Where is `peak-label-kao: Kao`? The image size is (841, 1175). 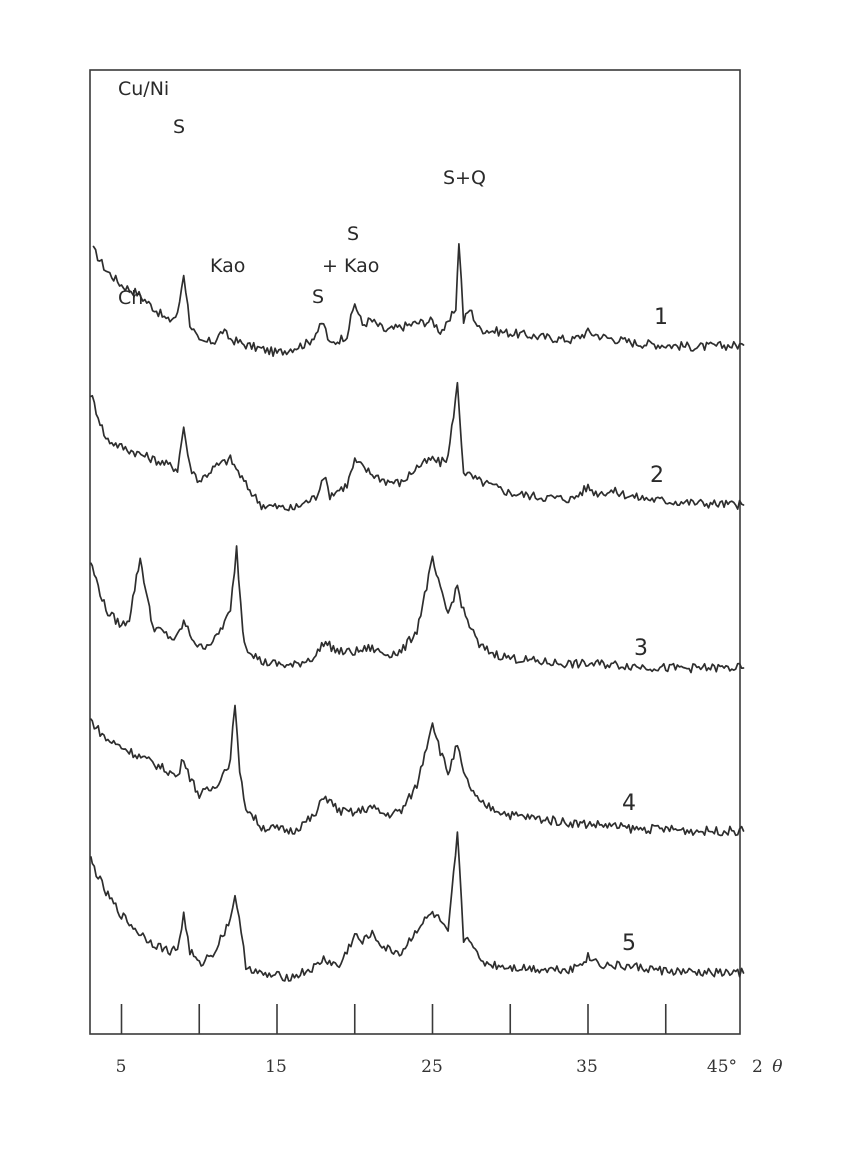
peak-label-kao: Kao is located at coordinates (227, 266).